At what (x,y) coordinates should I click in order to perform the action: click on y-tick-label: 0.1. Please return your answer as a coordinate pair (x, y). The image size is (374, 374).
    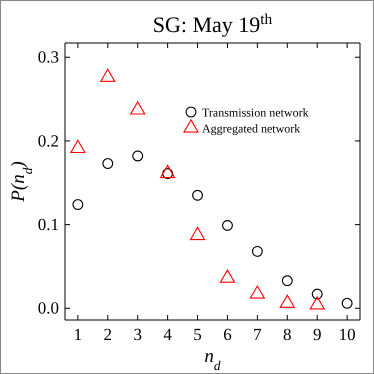
    Looking at the image, I should click on (48, 224).